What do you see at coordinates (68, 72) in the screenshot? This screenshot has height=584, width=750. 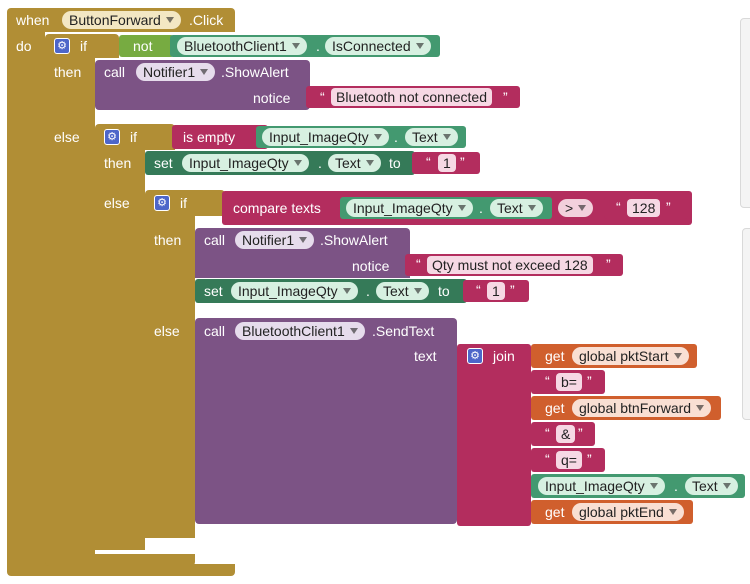 I see `then-label-1: then` at bounding box center [68, 72].